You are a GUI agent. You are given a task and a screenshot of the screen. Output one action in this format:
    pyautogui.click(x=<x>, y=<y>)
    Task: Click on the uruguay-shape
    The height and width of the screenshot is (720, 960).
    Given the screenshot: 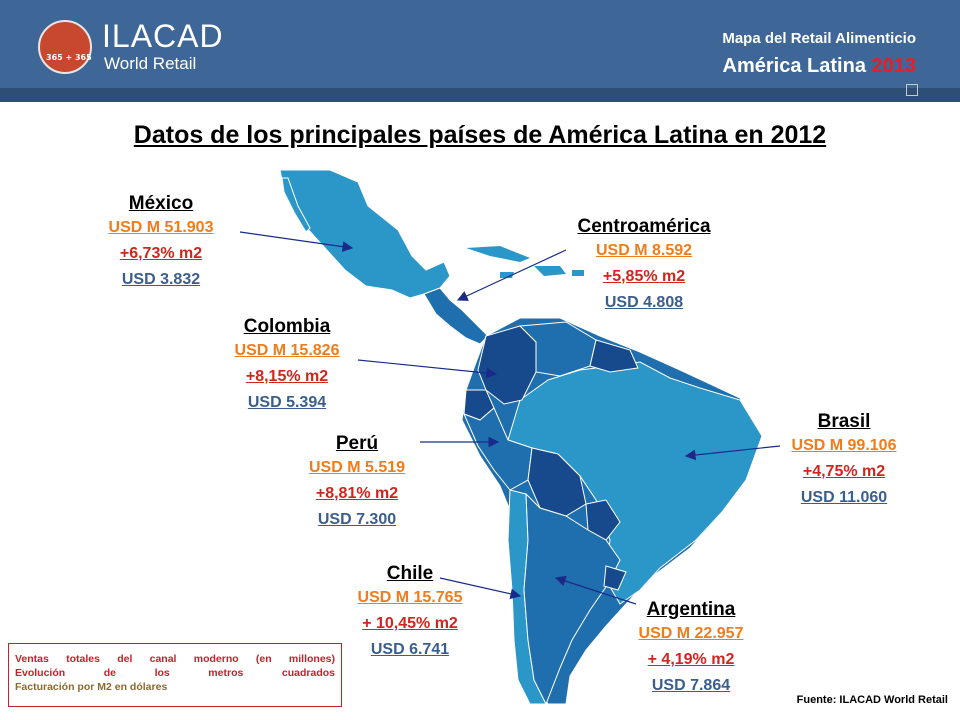 What is the action you would take?
    pyautogui.click(x=615, y=578)
    